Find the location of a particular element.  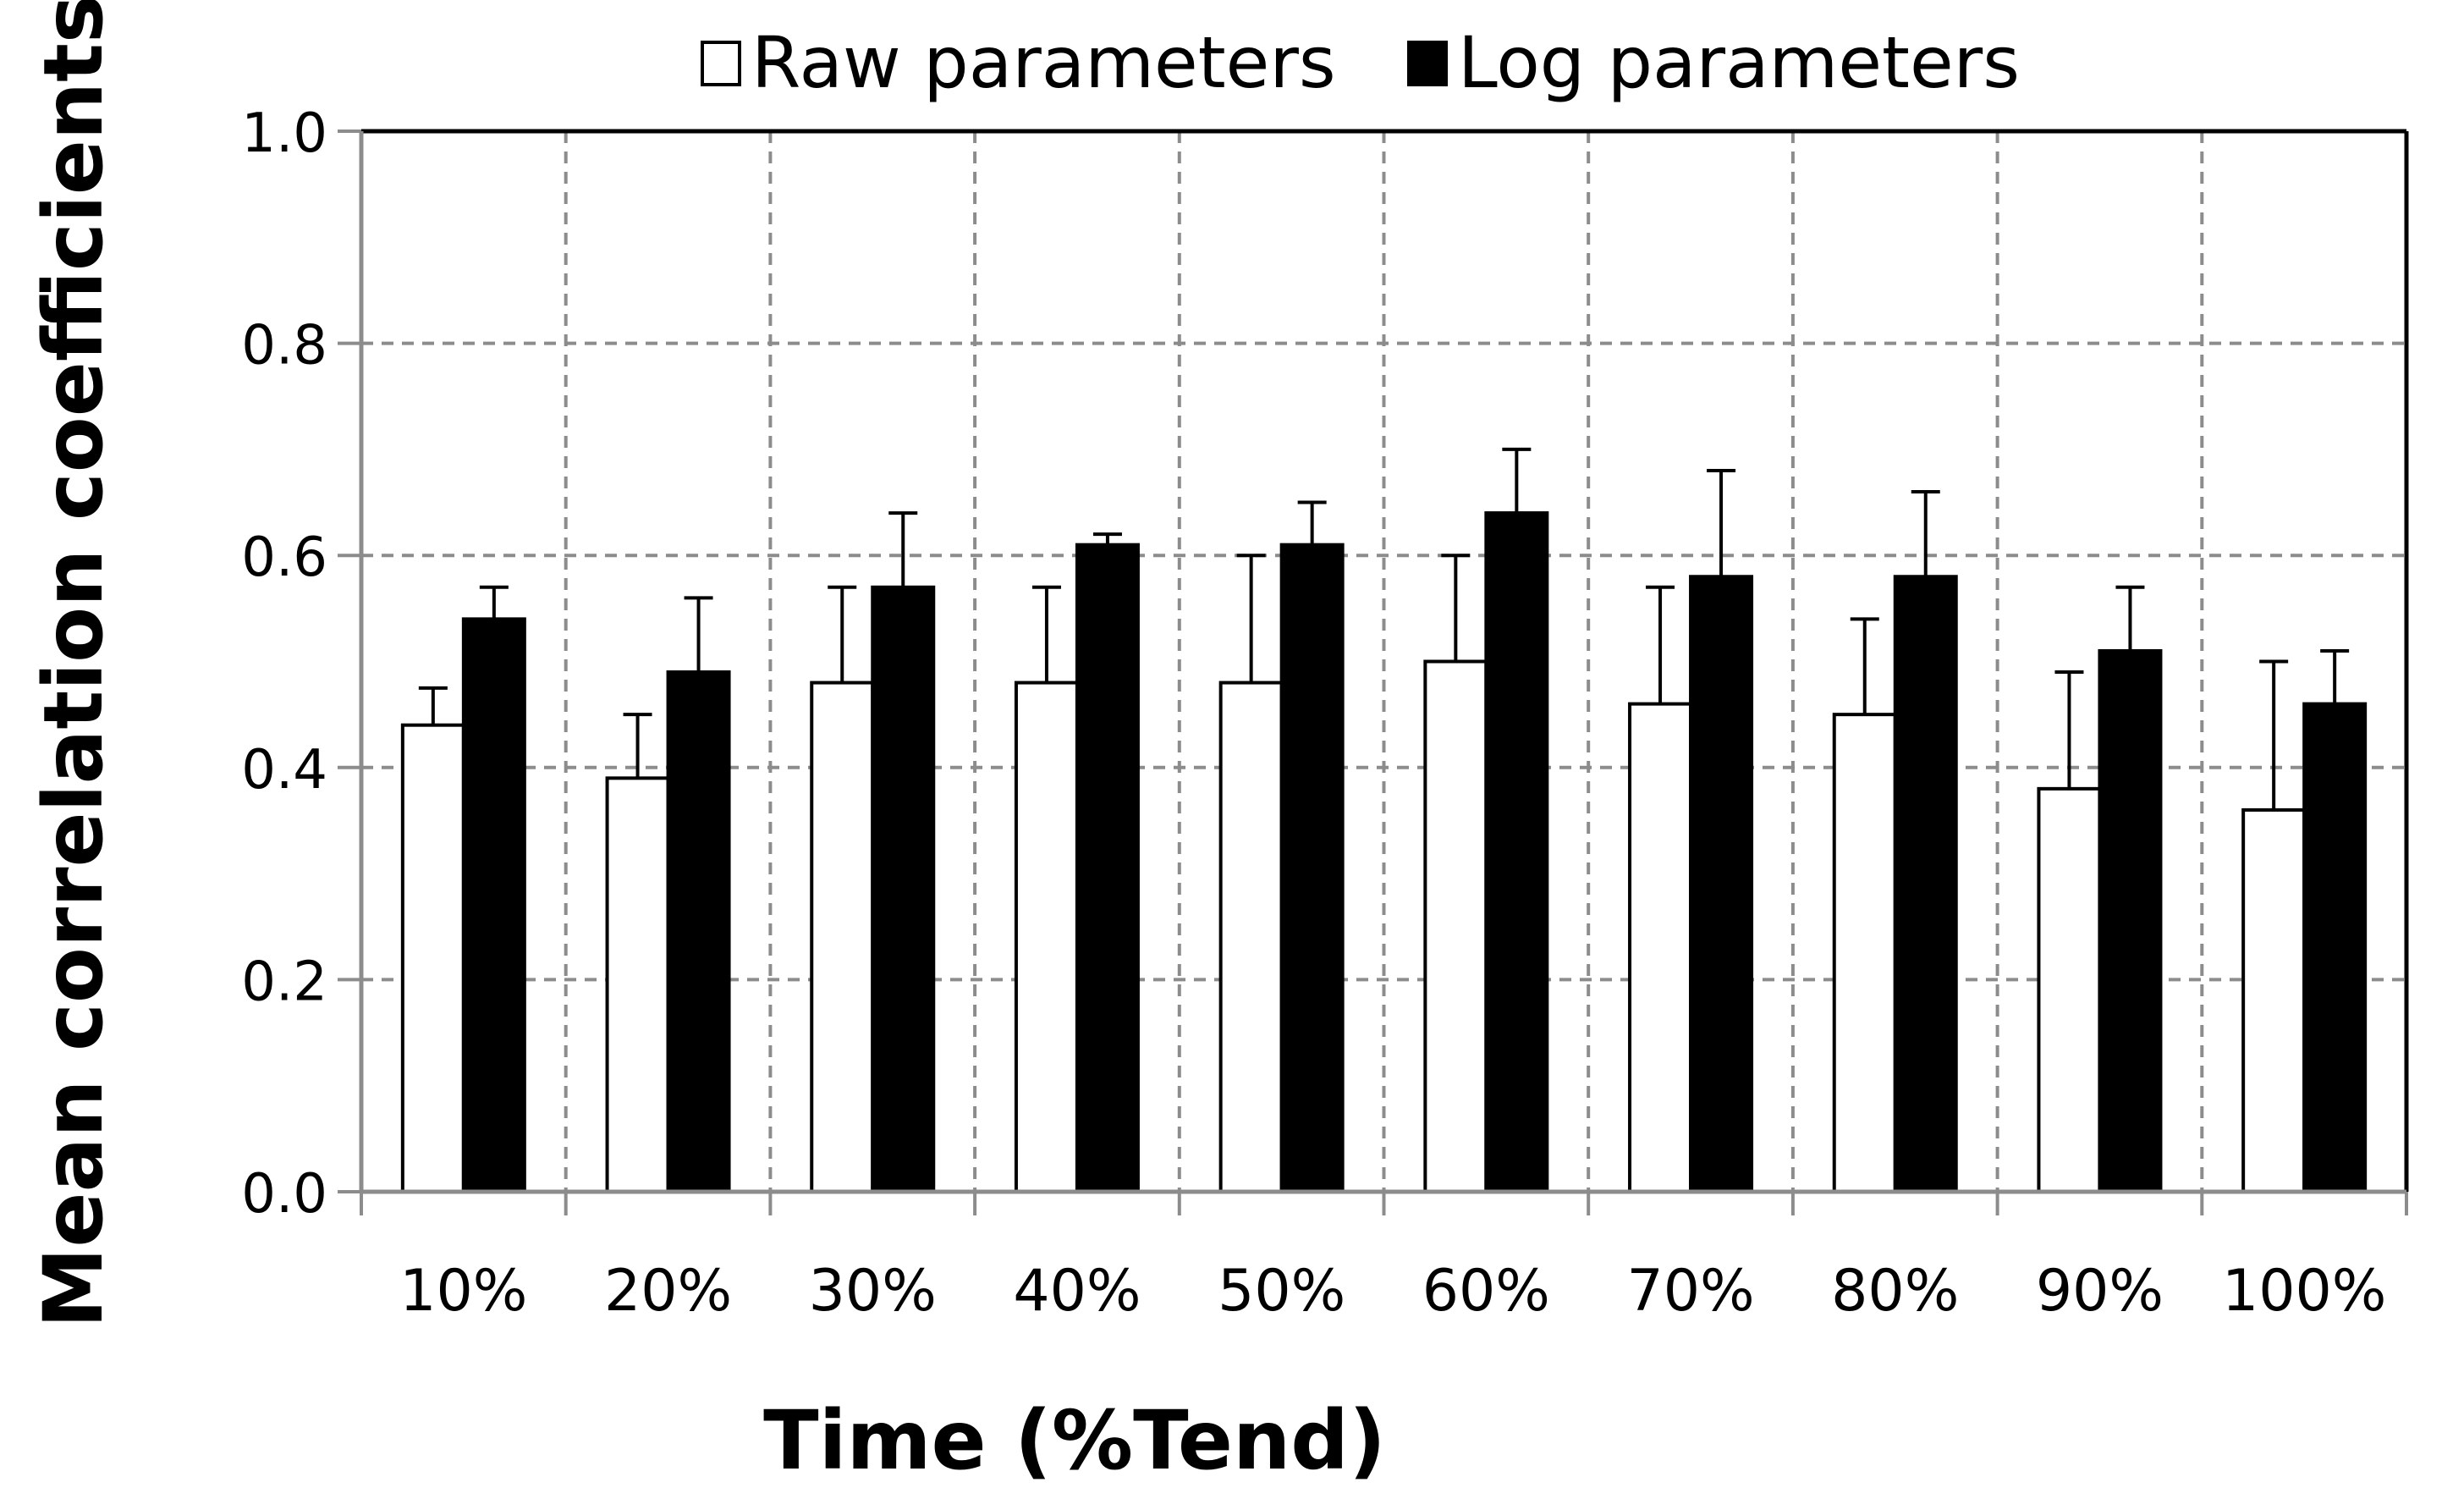

legend-label-log: Log parameters is located at coordinates (1739, 62).